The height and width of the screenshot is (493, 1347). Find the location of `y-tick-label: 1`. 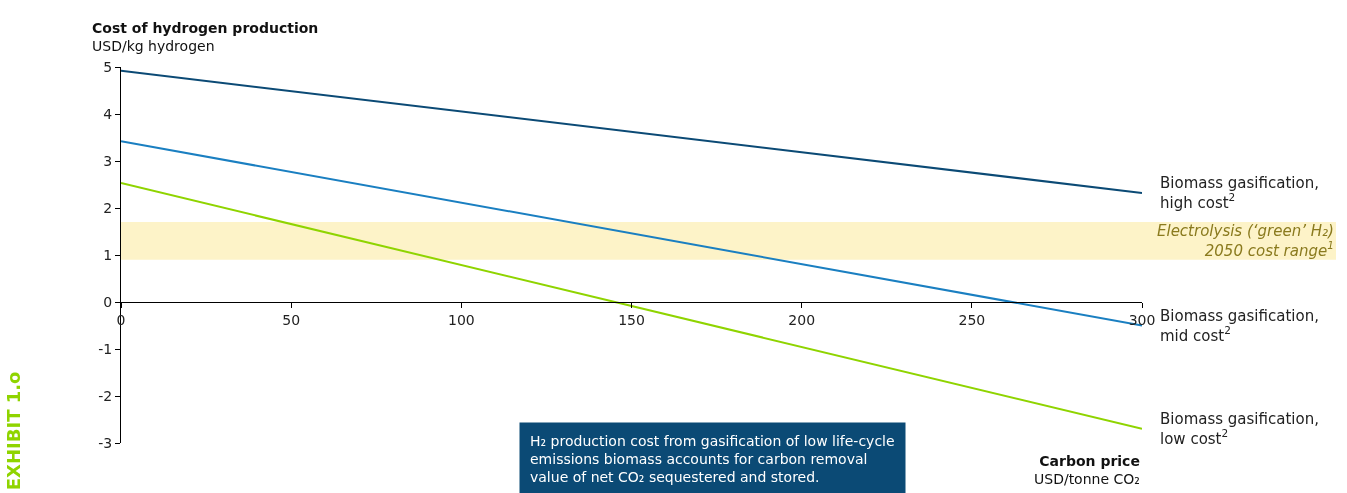

y-tick-label: 1 is located at coordinates (108, 254).